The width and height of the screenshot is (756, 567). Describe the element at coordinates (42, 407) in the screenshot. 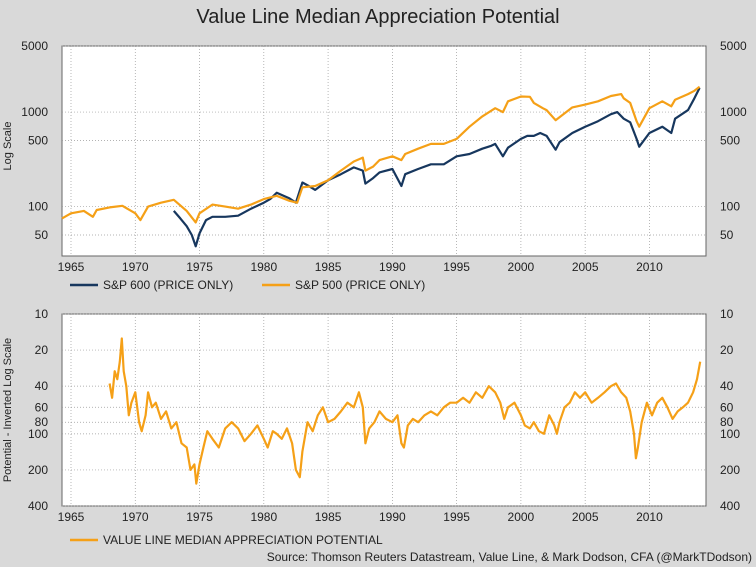

I see `potential-y-tick-label-left: 60` at that location.